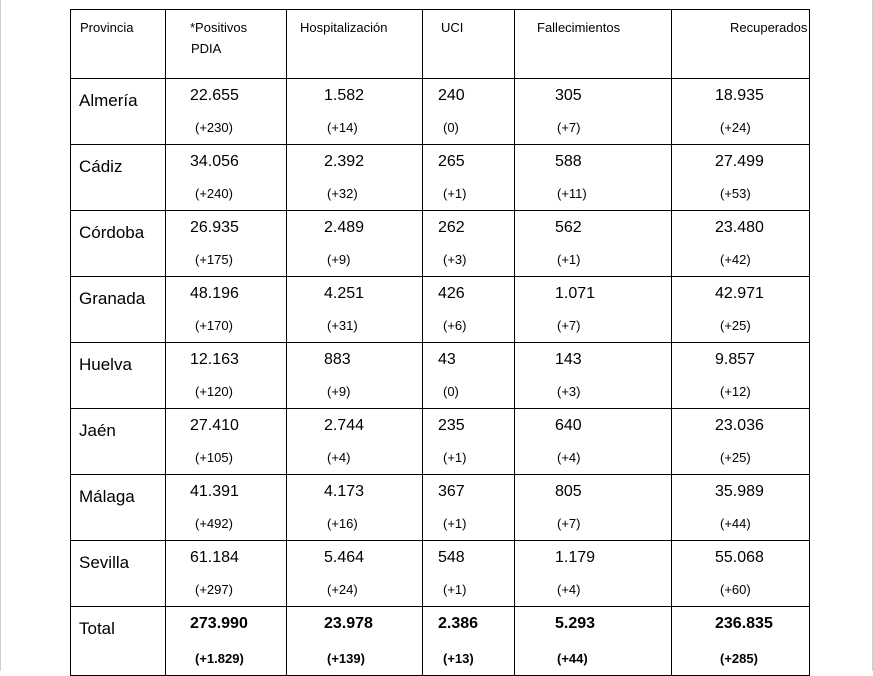  I want to click on cell-positivos: 273.990 (+1.829), so click(226, 641).